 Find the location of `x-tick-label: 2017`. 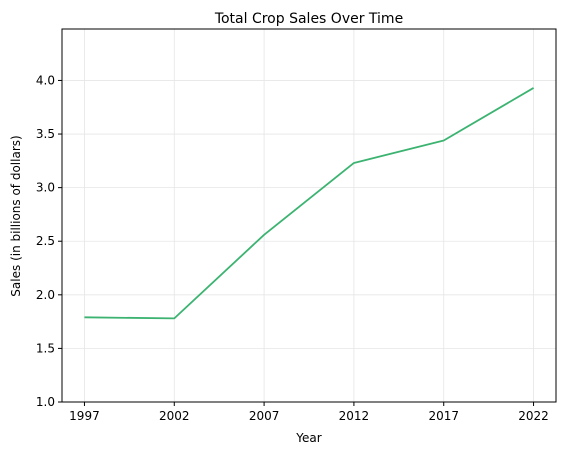

x-tick-label: 2017 is located at coordinates (443, 416).